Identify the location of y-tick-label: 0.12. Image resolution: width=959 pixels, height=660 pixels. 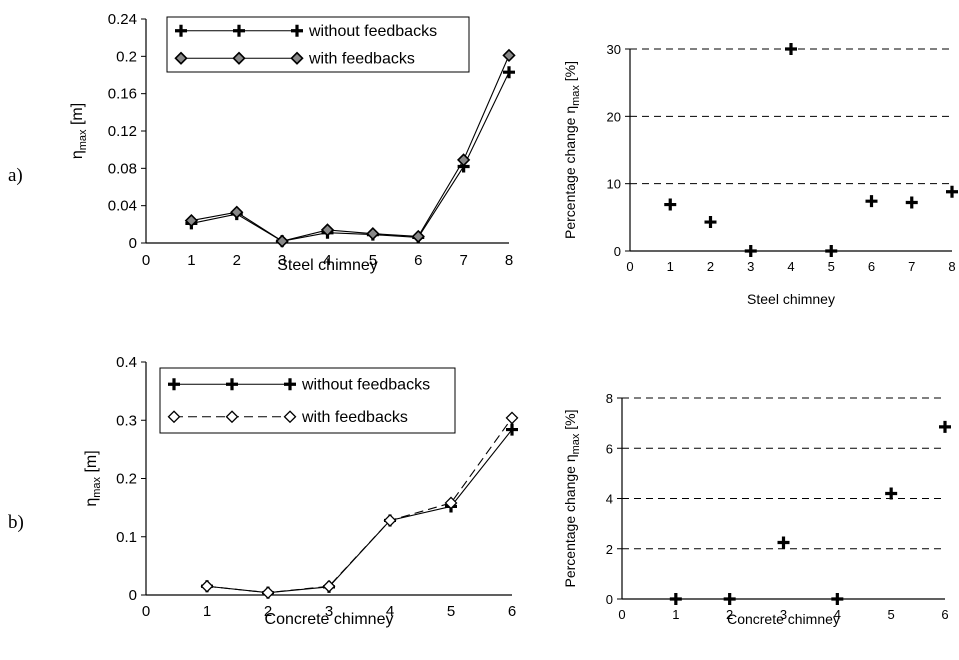
(122, 131).